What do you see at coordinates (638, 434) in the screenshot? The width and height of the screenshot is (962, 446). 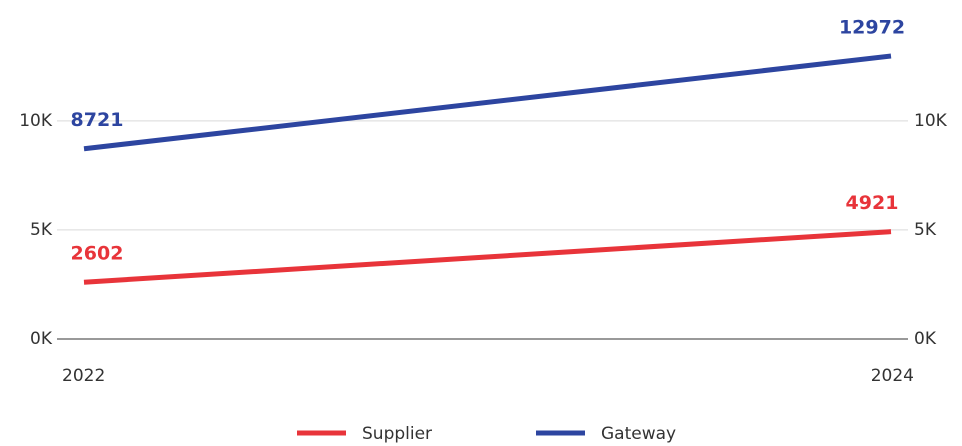 I see `legend-label-gateway: Gateway` at bounding box center [638, 434].